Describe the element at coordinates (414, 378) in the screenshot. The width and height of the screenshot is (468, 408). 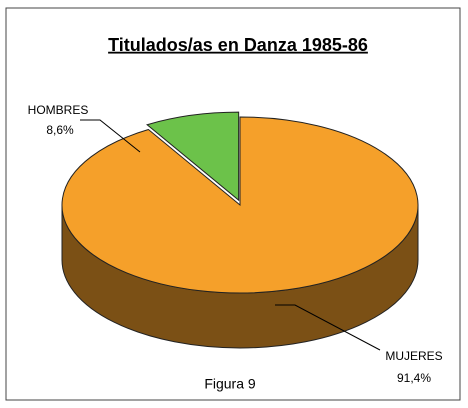
I see `value-label: 91,4%` at that location.